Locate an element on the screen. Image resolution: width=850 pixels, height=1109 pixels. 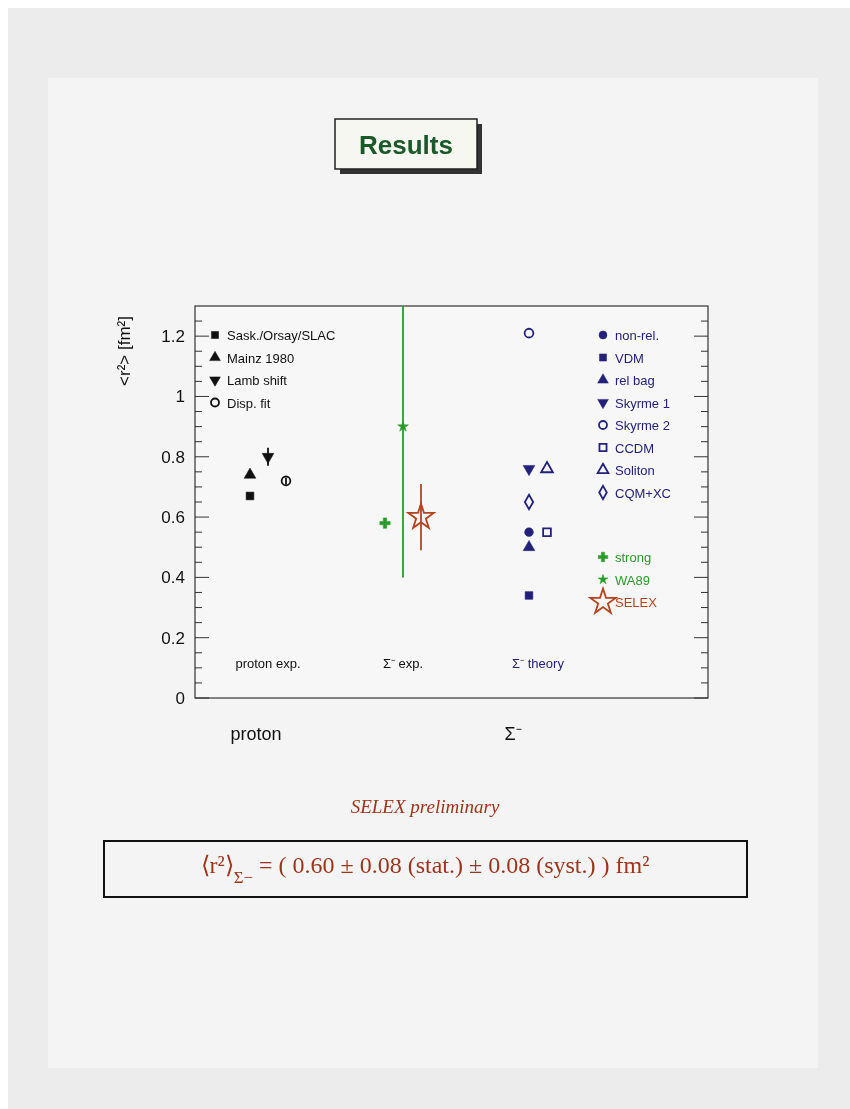
legend-label: Disp. fit is located at coordinates (249, 403).